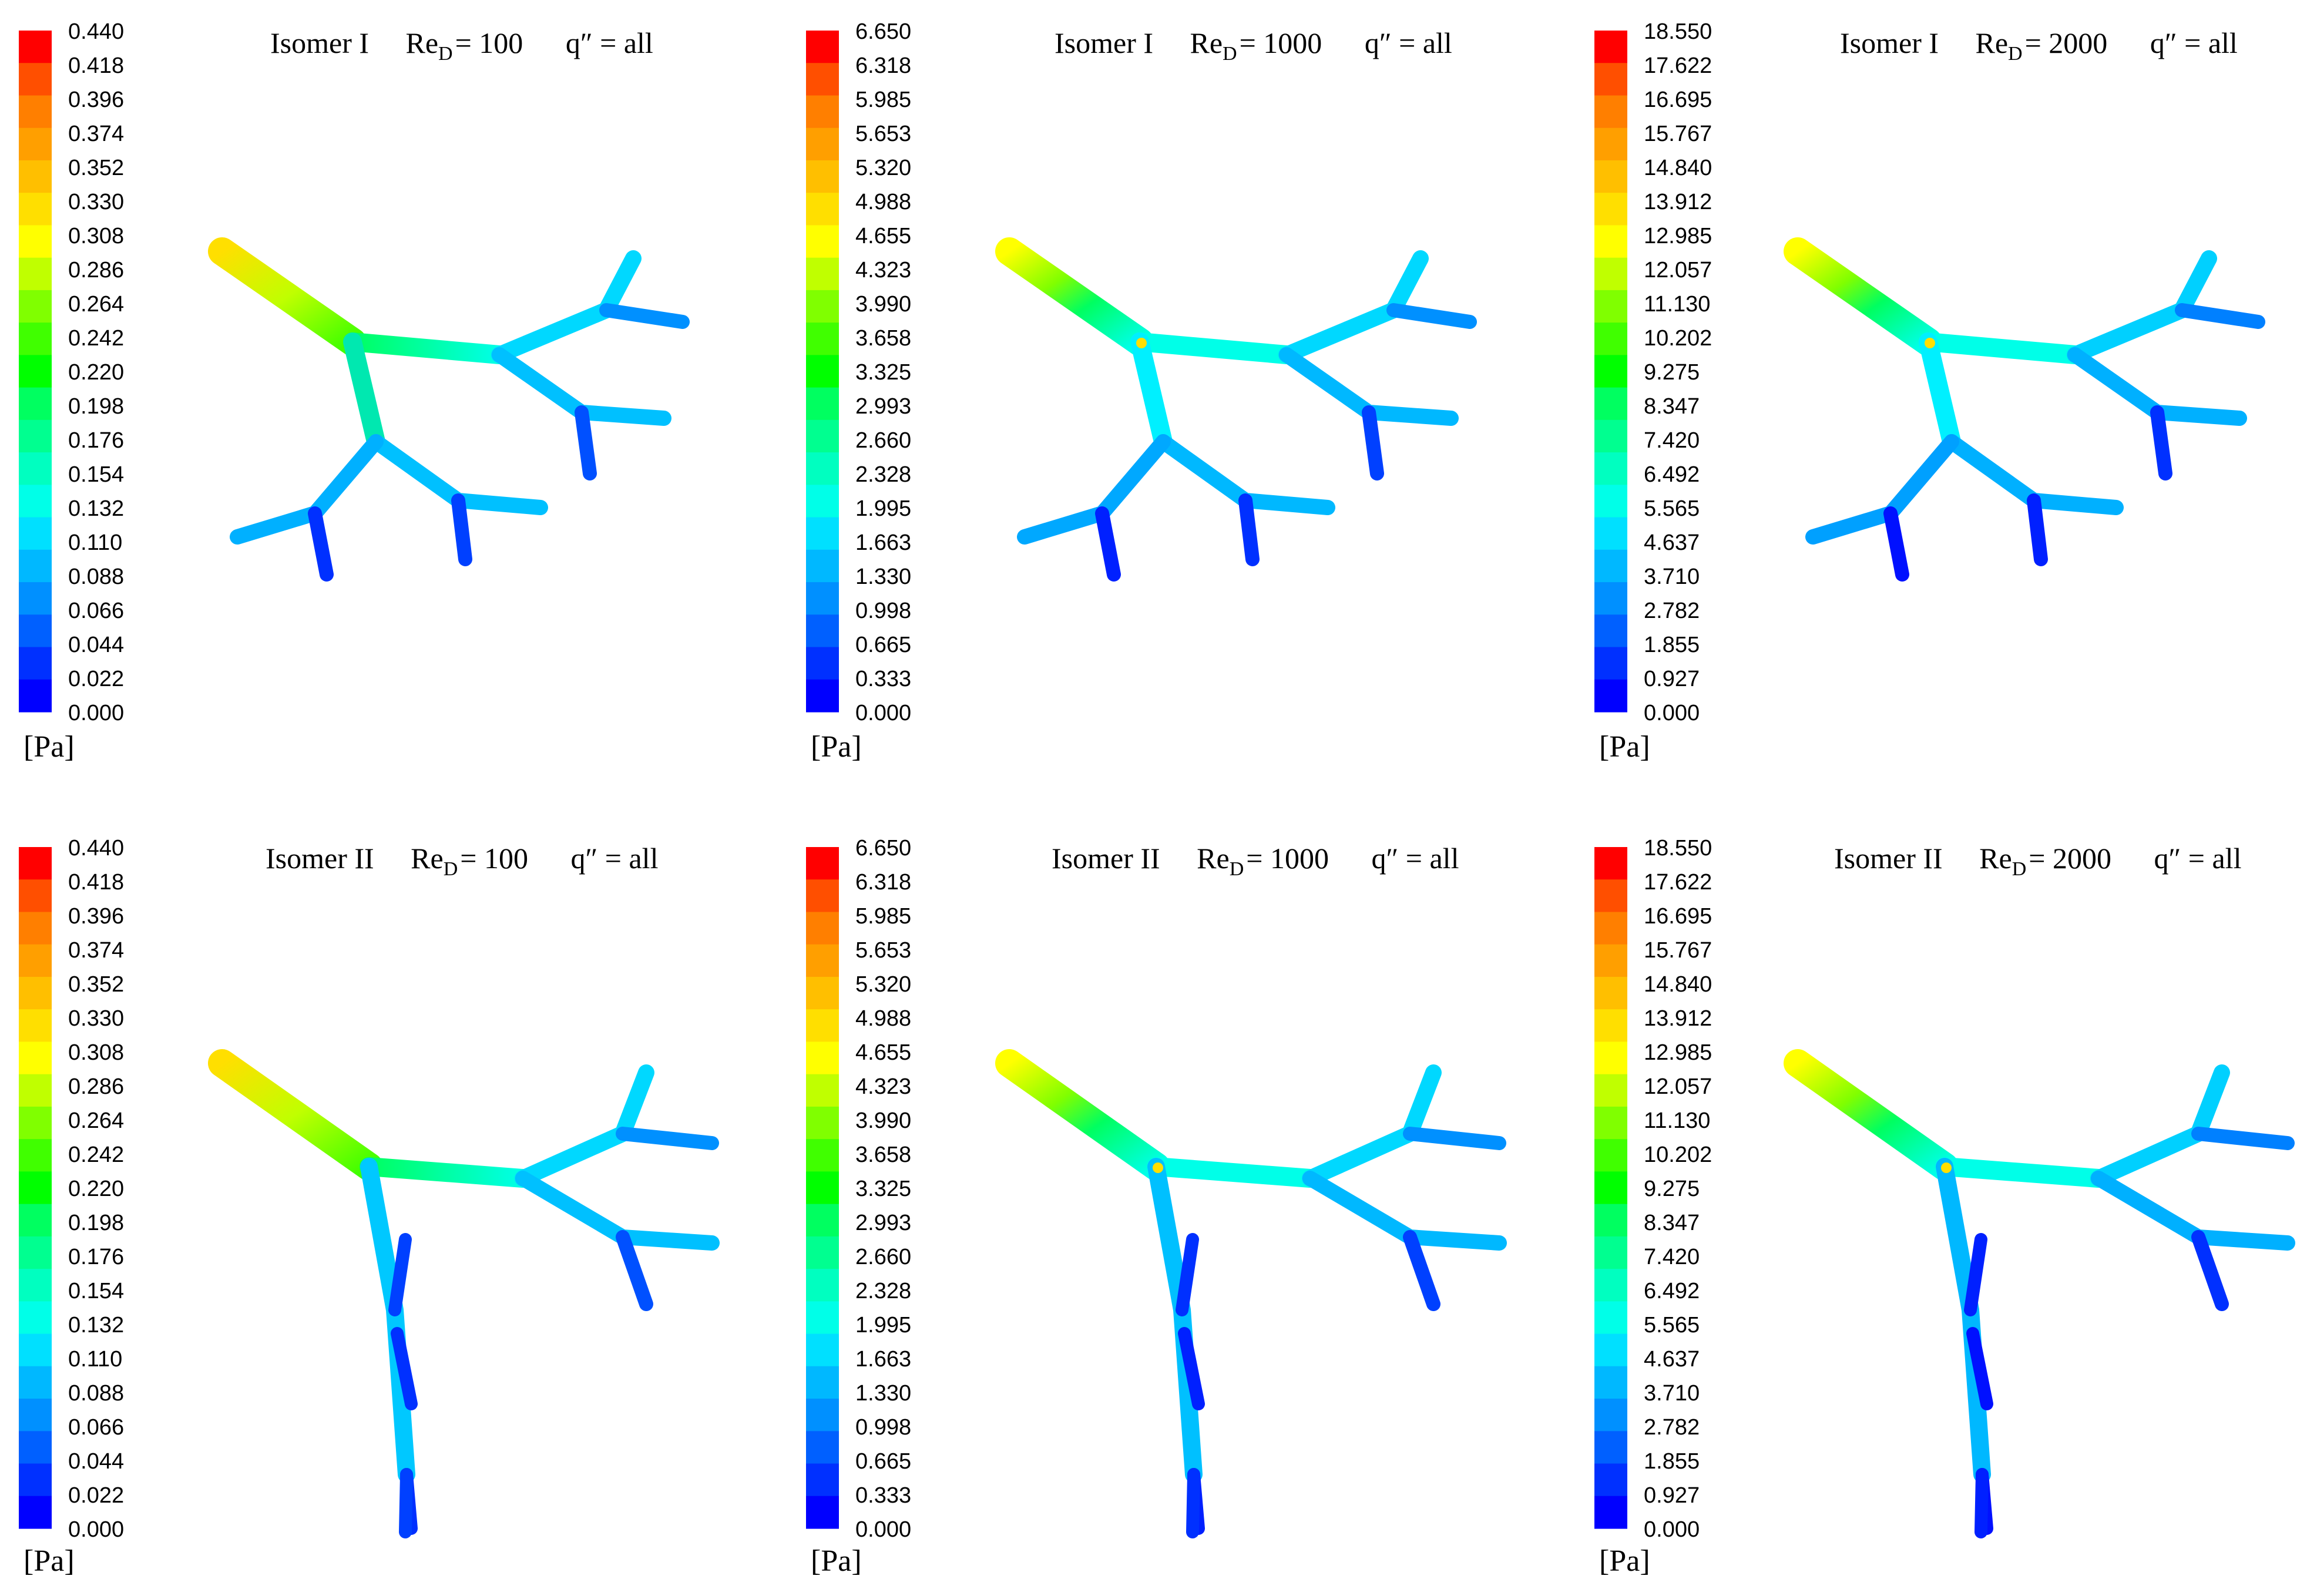 Image resolution: width=2317 pixels, height=1596 pixels. Describe the element at coordinates (1083, 1115) in the screenshot. I see `inlet-segment` at that location.